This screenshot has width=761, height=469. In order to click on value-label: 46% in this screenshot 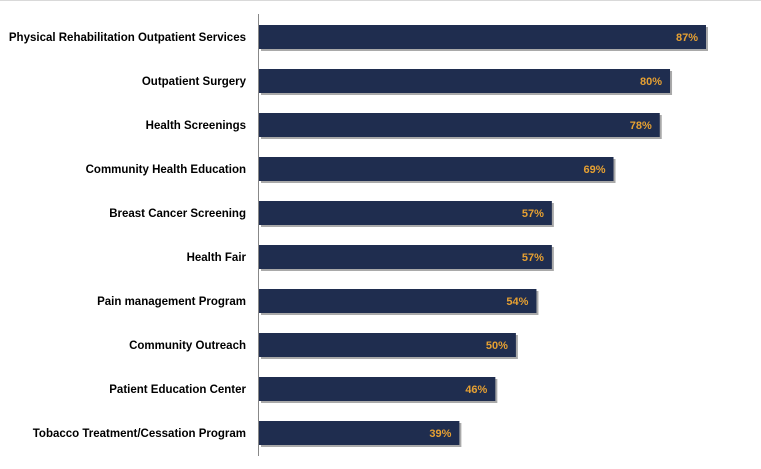, I will do `click(476, 390)`.